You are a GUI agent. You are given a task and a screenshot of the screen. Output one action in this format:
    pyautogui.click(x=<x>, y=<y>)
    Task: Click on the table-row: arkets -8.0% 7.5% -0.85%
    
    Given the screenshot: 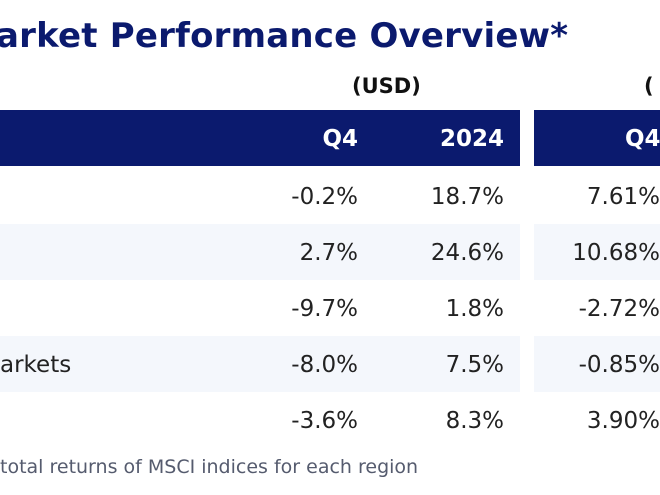 What is the action you would take?
    pyautogui.click(x=330, y=364)
    